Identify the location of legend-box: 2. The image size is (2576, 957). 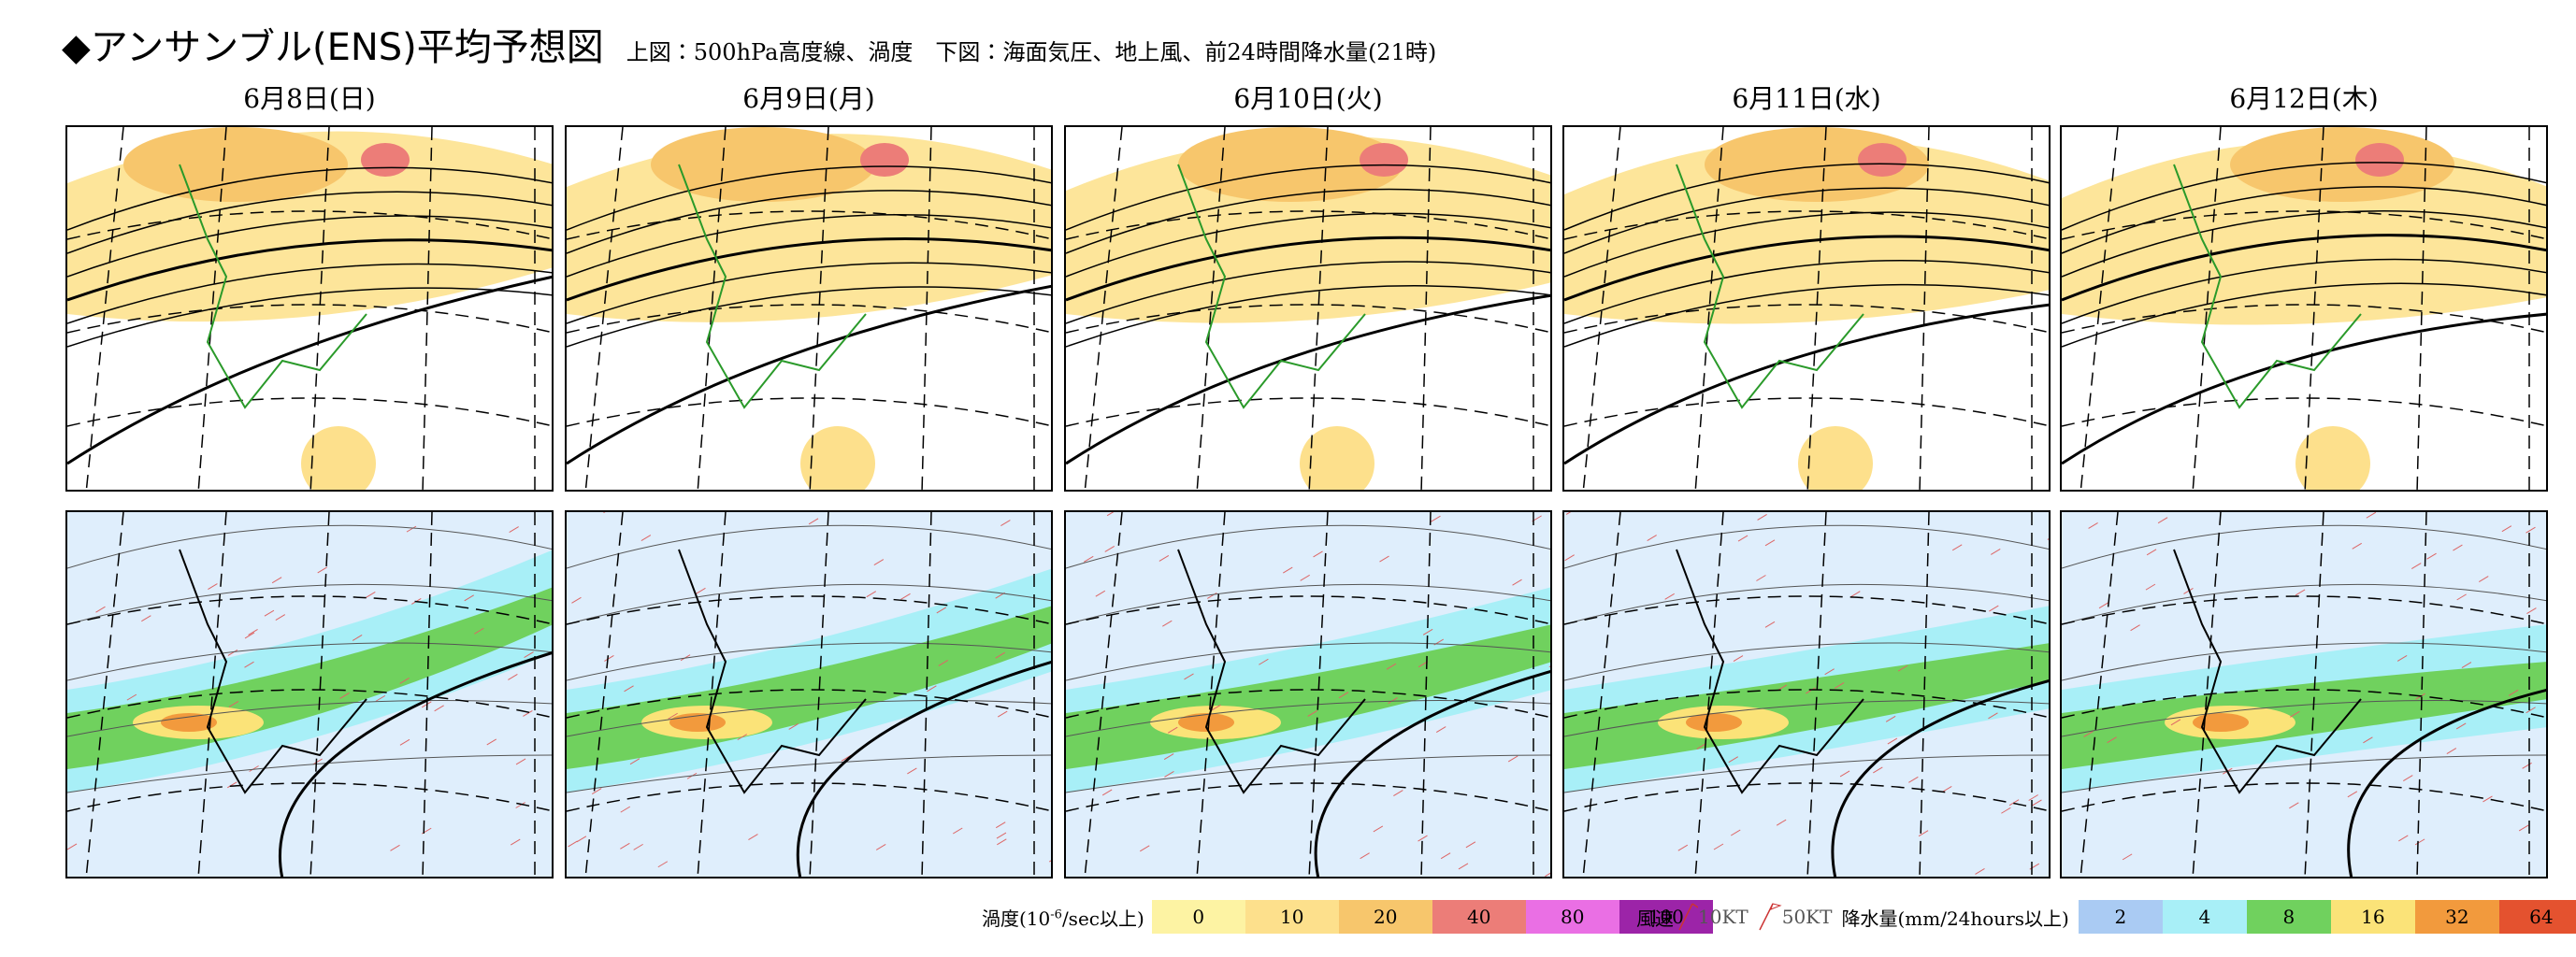
(2121, 917).